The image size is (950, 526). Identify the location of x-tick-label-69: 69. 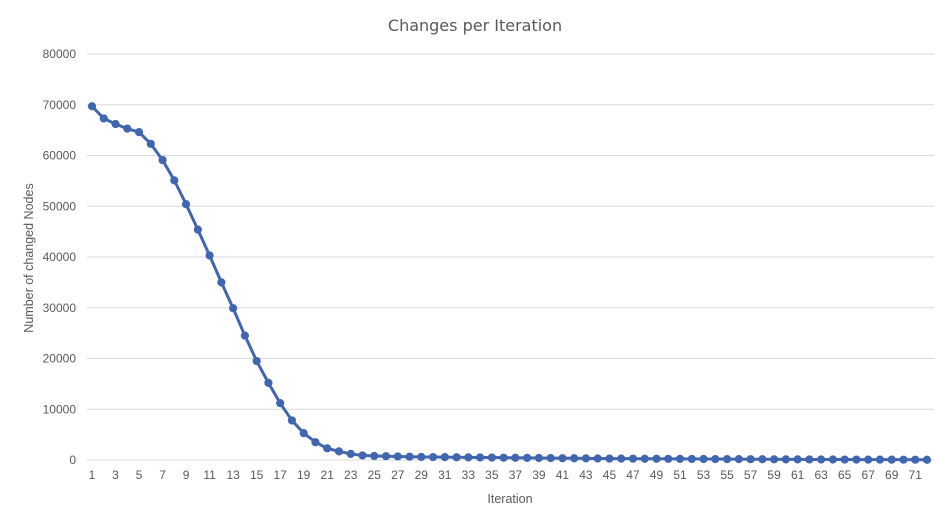
(892, 475).